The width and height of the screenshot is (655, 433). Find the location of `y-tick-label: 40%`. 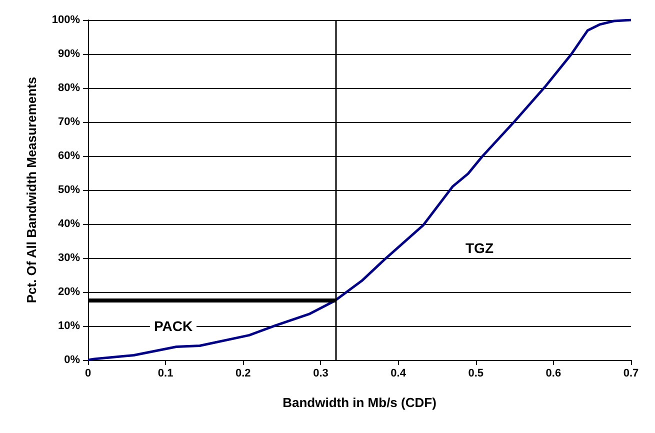

y-tick-label: 40% is located at coordinates (69, 224).